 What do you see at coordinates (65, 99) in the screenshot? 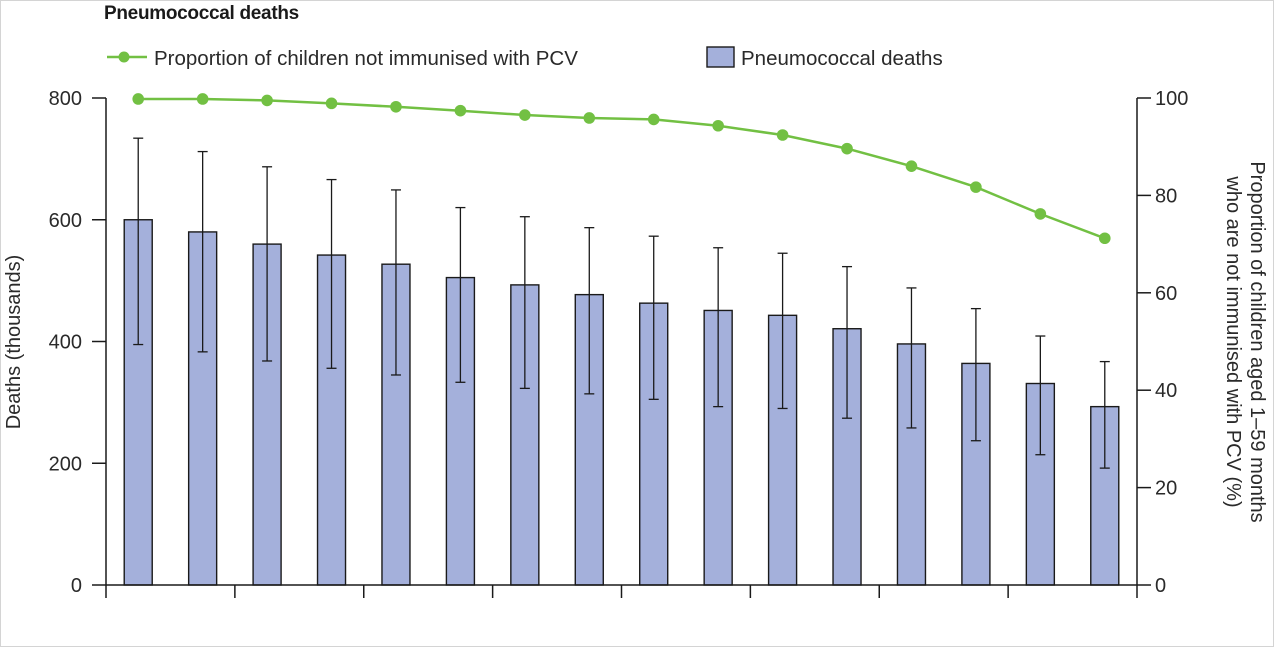
I see `y-tick-label: 800` at bounding box center [65, 99].